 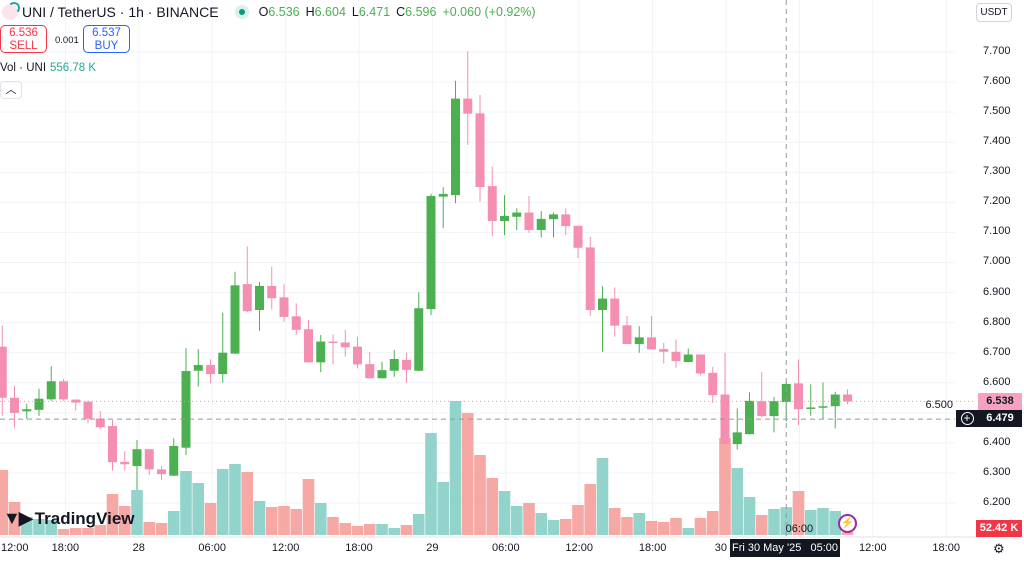 What do you see at coordinates (432, 548) in the screenshot?
I see `time-tick: 29` at bounding box center [432, 548].